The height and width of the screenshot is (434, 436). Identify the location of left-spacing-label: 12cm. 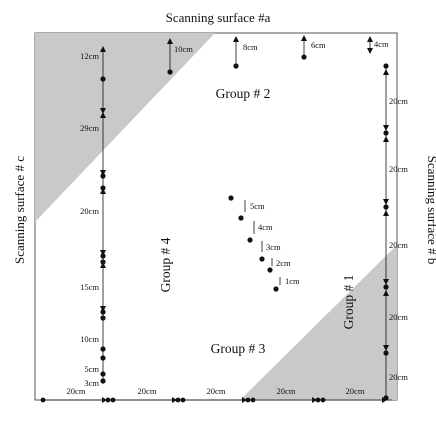
(89, 56).